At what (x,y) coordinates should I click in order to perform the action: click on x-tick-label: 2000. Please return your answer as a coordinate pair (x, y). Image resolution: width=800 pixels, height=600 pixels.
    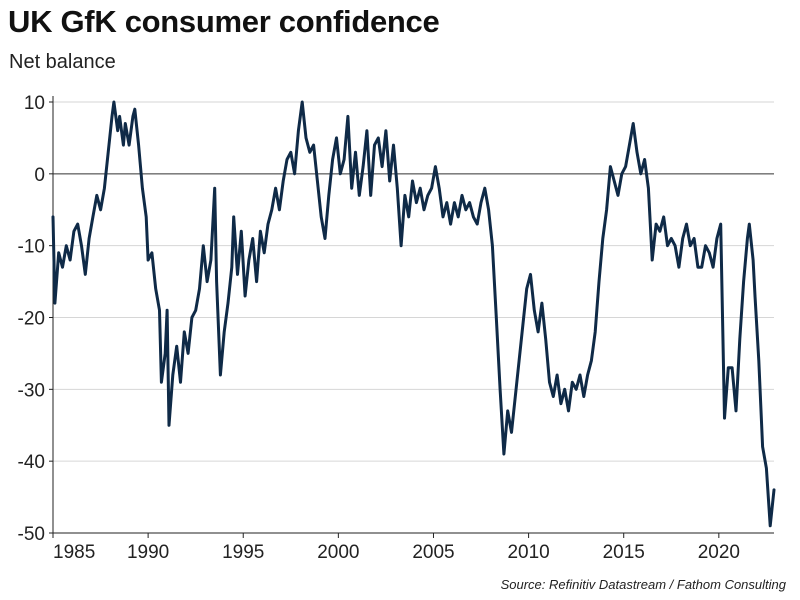
    Looking at the image, I should click on (338, 552).